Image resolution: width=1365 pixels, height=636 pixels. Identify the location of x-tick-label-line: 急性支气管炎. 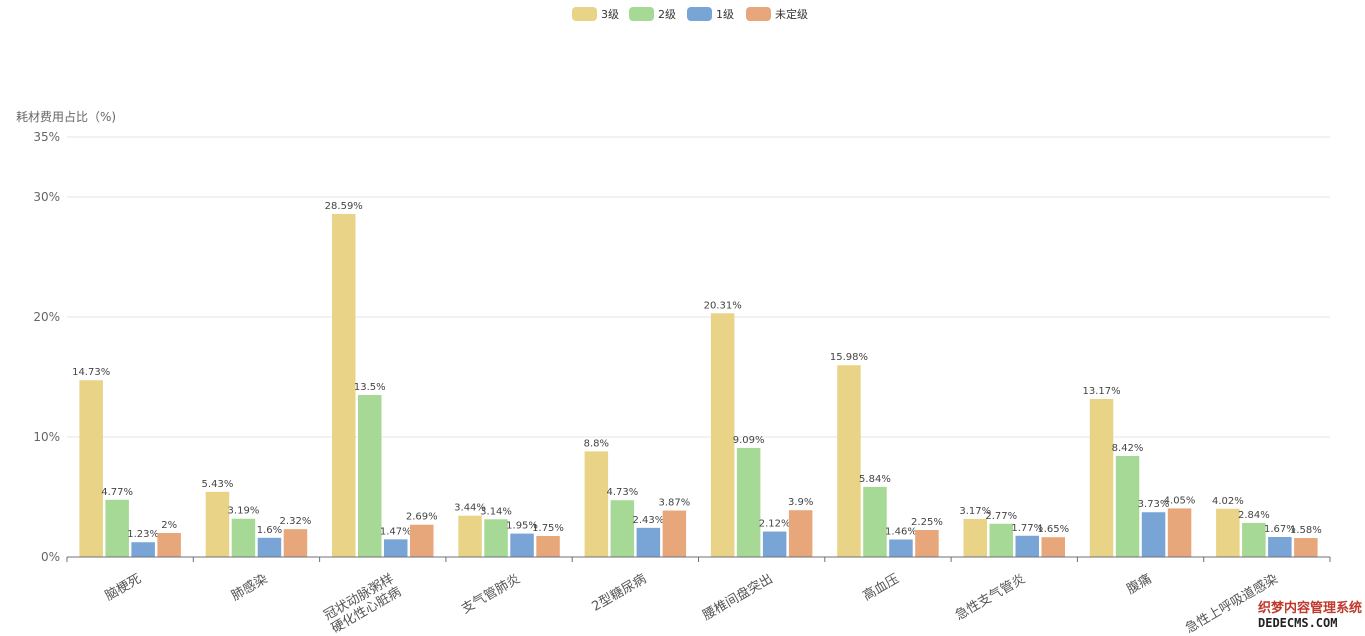
(991, 597).